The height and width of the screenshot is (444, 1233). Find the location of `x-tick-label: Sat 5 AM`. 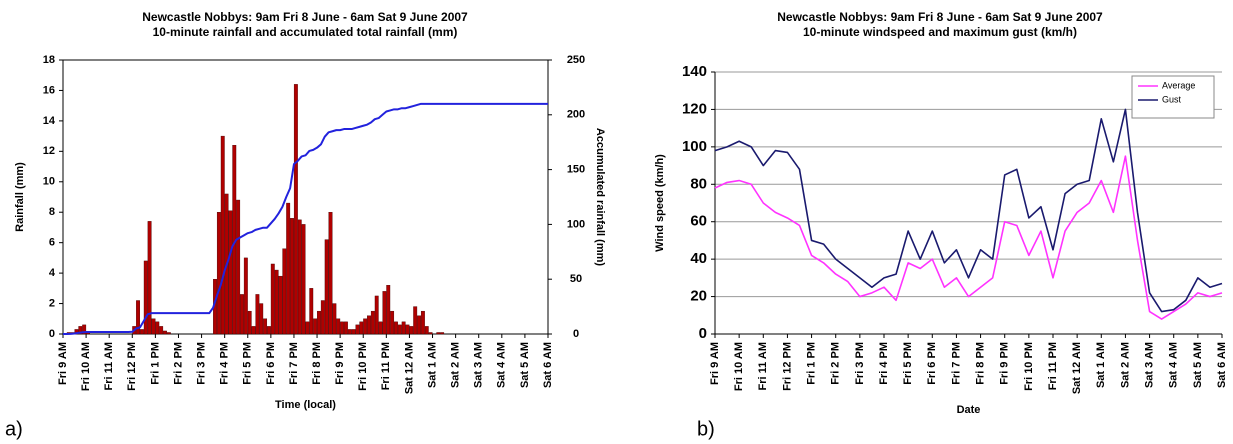

x-tick-label: Sat 5 AM is located at coordinates (1198, 365).